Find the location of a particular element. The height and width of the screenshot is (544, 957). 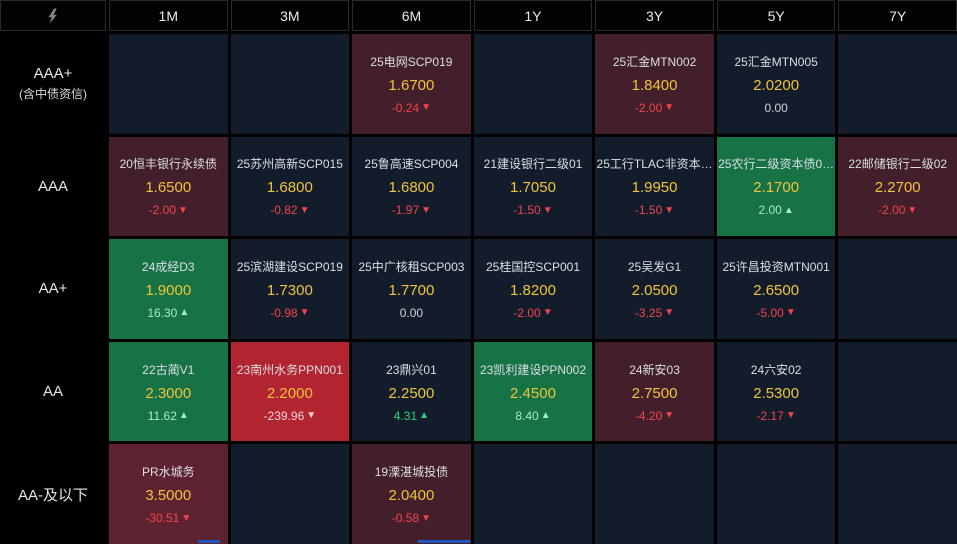

bond-yield: 2.0400 is located at coordinates (411, 496).